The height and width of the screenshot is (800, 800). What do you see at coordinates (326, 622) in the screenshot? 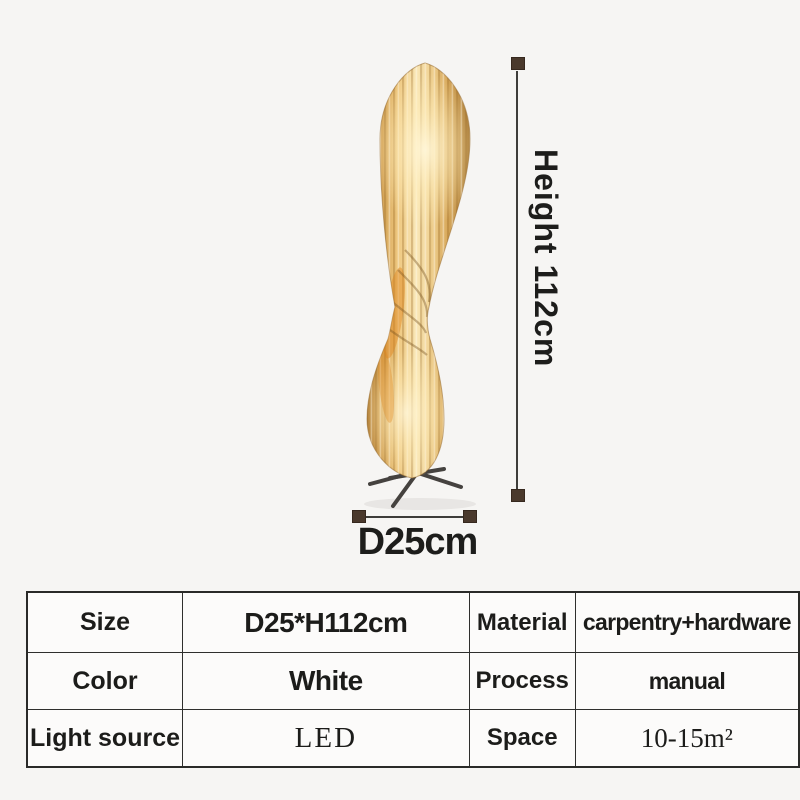
I see `spec-value-size: D25*H112cm` at bounding box center [326, 622].